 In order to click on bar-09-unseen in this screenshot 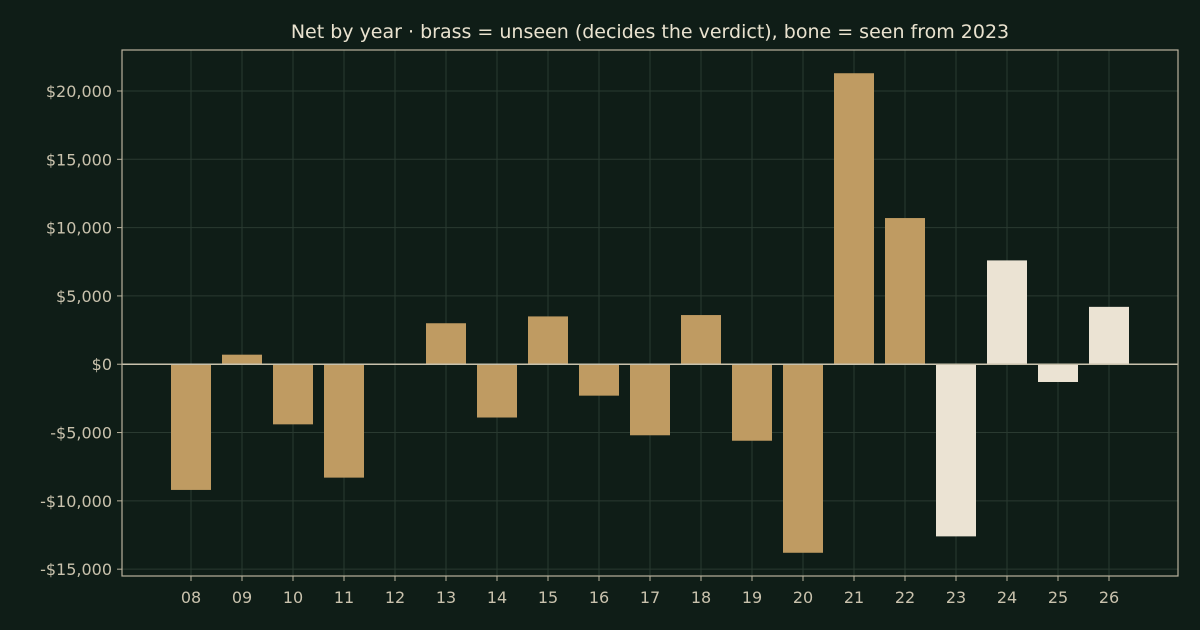, I will do `click(242, 359)`.